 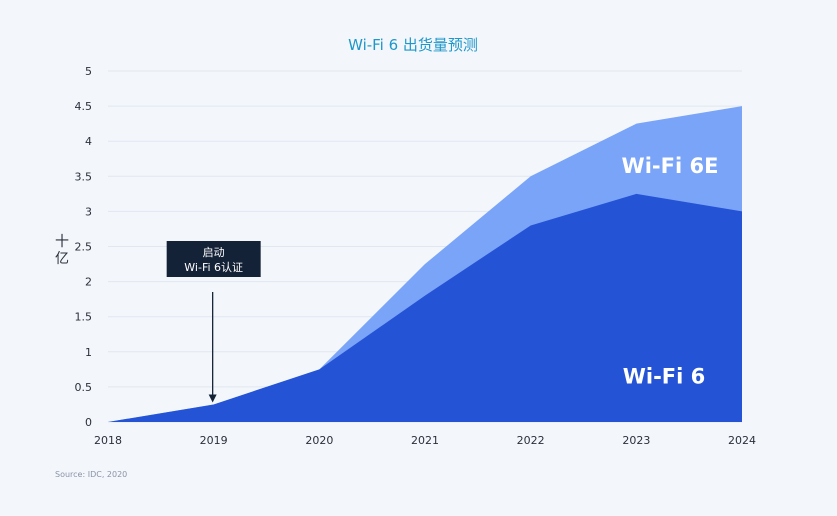 What do you see at coordinates (531, 440) in the screenshot?
I see `x-tick-label: 2022` at bounding box center [531, 440].